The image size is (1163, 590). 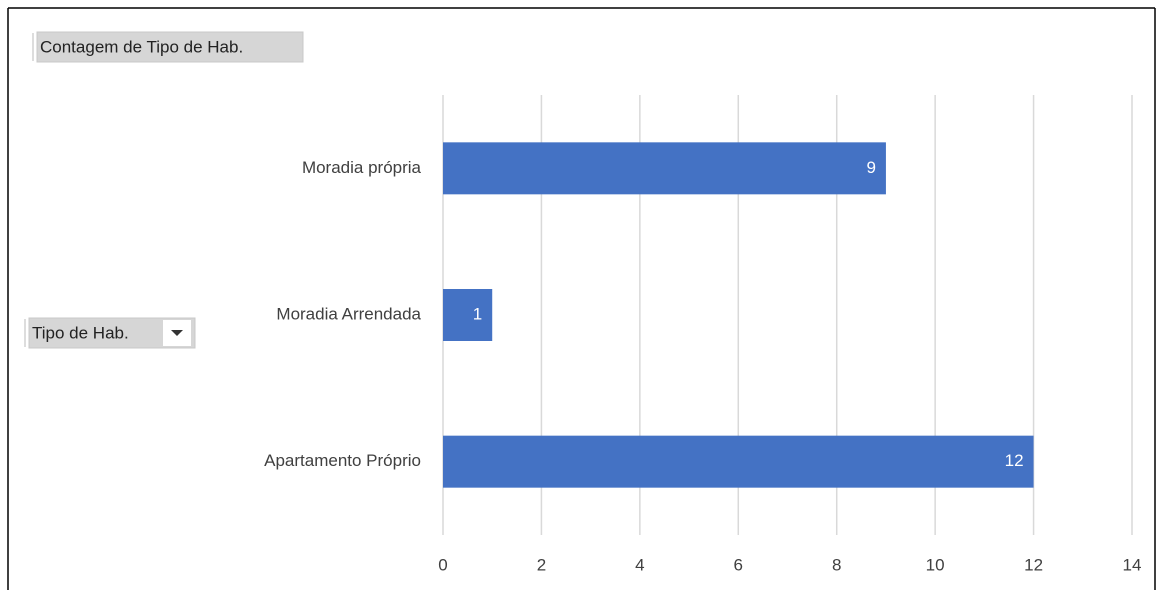 I want to click on x-tick-label: 14, so click(x=1132, y=564).